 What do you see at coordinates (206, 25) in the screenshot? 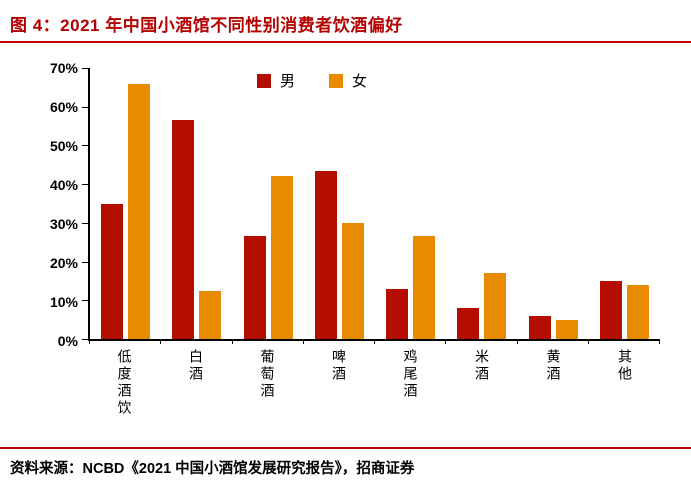
I see `figure-title: 图 4：2021 年中国小酒馆不同性别消费者饮酒偏好` at bounding box center [206, 25].